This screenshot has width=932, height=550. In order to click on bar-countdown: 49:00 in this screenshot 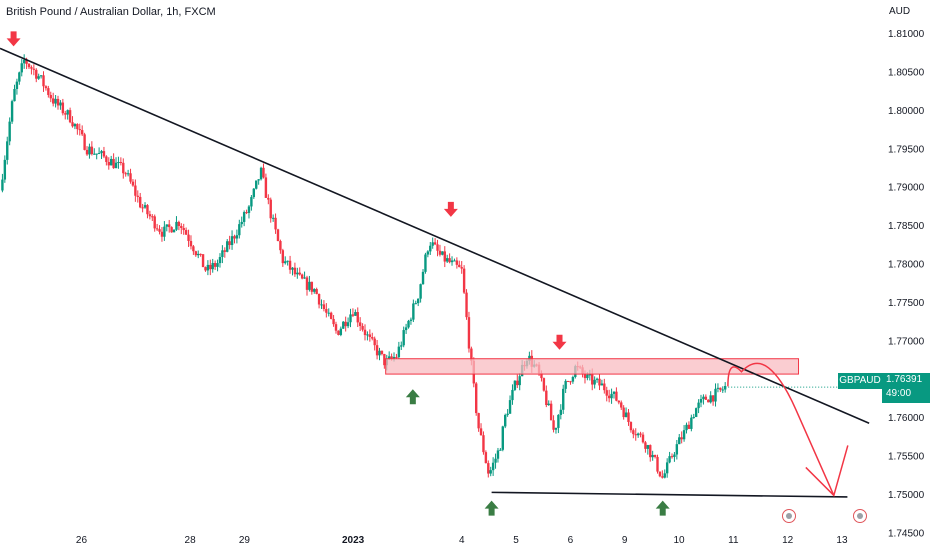, I will do `click(899, 393)`.